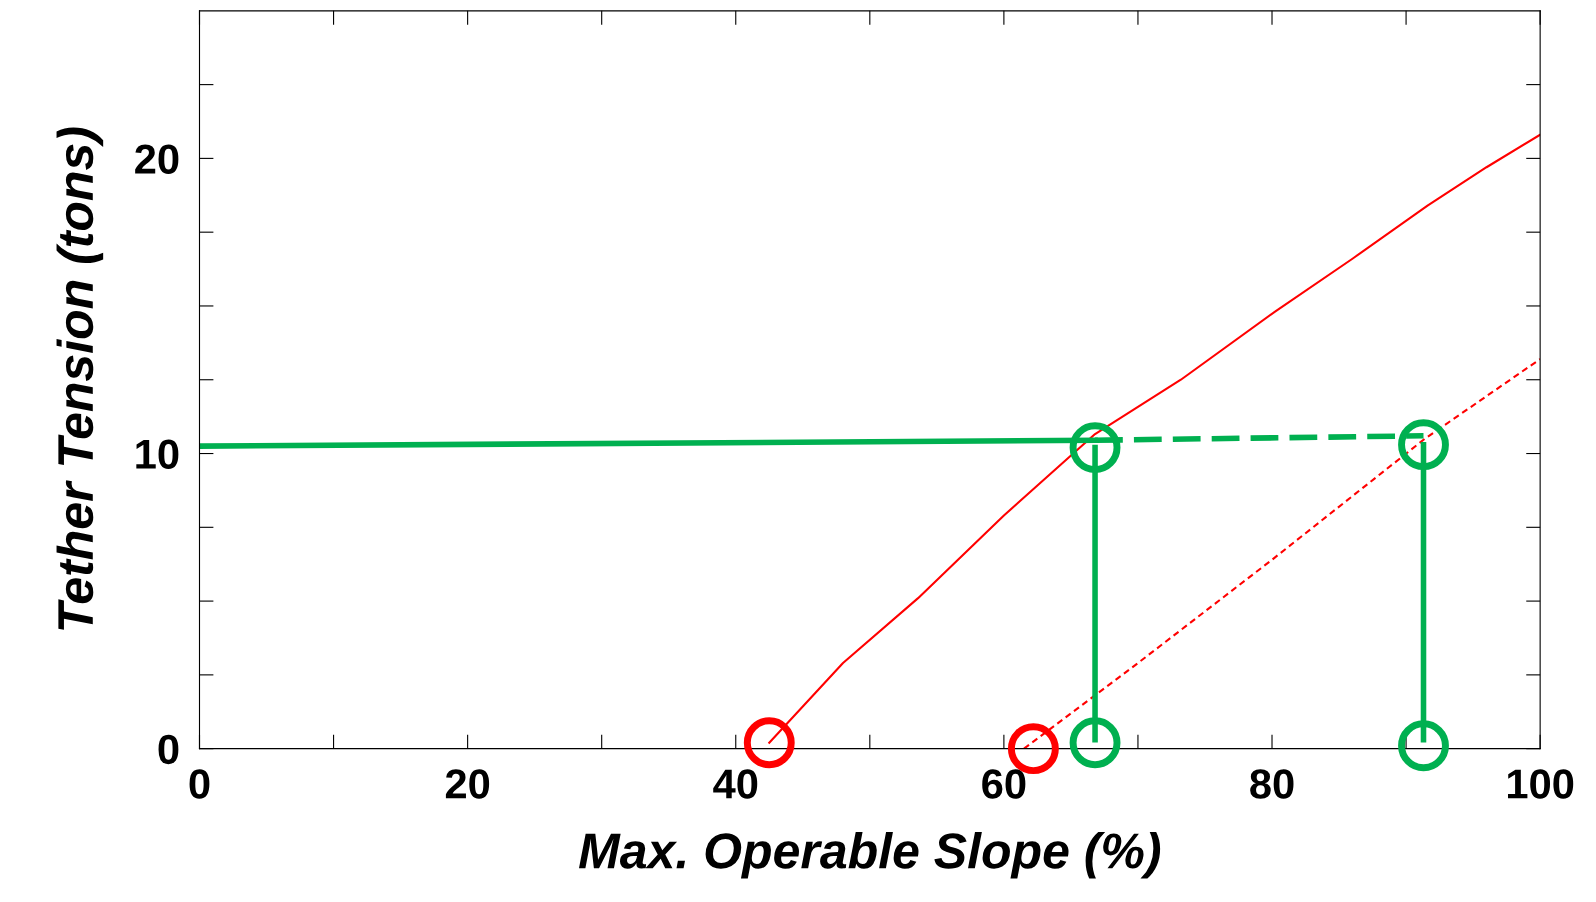  What do you see at coordinates (199, 784) in the screenshot?
I see `x-tick-label: 0` at bounding box center [199, 784].